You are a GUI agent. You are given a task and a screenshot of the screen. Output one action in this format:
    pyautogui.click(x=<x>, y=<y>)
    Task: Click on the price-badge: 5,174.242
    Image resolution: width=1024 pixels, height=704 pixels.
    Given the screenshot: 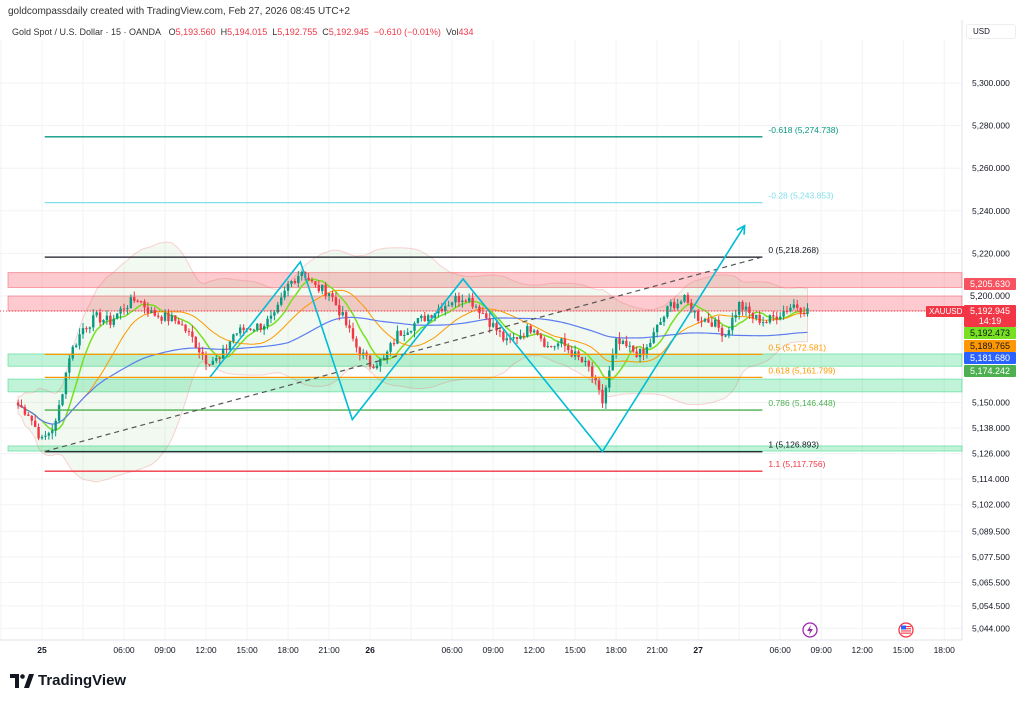 What is the action you would take?
    pyautogui.click(x=990, y=371)
    